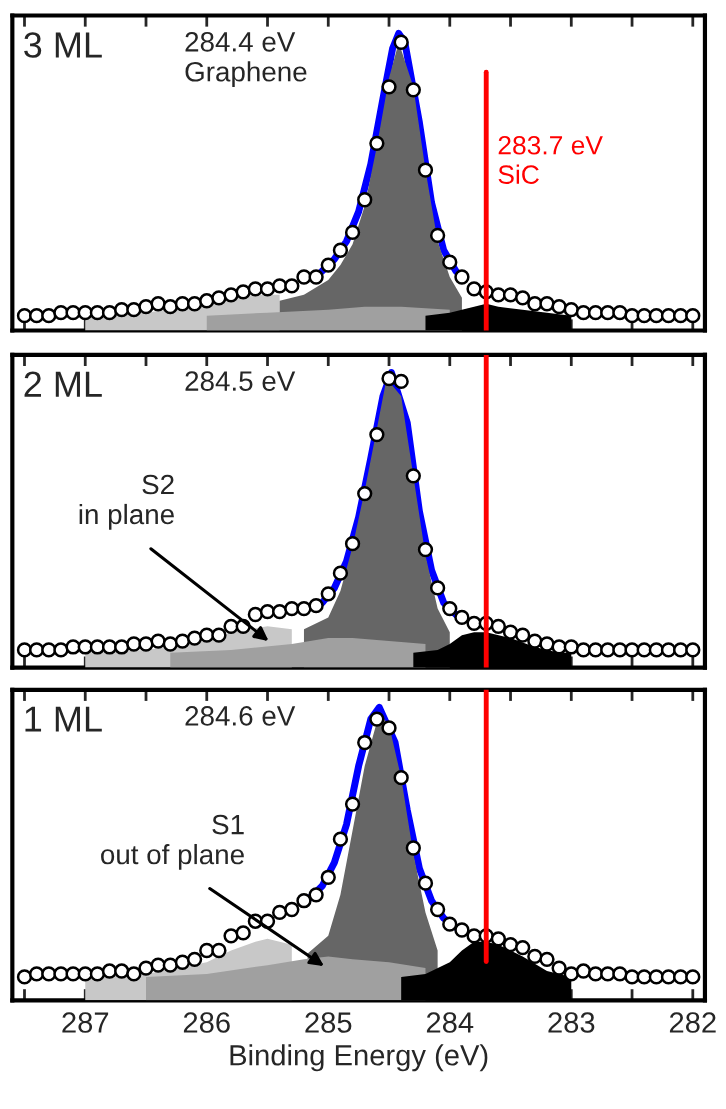 This screenshot has height=1109, width=726. Describe the element at coordinates (550, 159) in the screenshot. I see `ref-line-label: 283.7 eV SiC` at that location.